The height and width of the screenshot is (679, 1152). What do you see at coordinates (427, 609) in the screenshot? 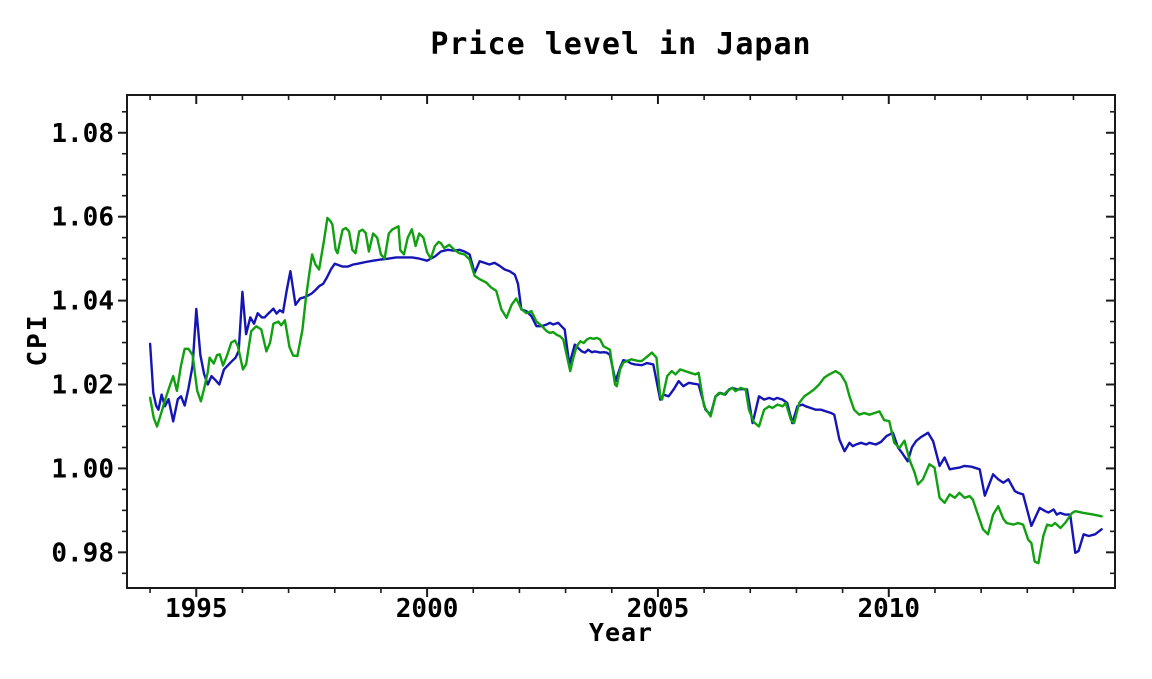
I see `x-tick-label: 2000` at bounding box center [427, 609].